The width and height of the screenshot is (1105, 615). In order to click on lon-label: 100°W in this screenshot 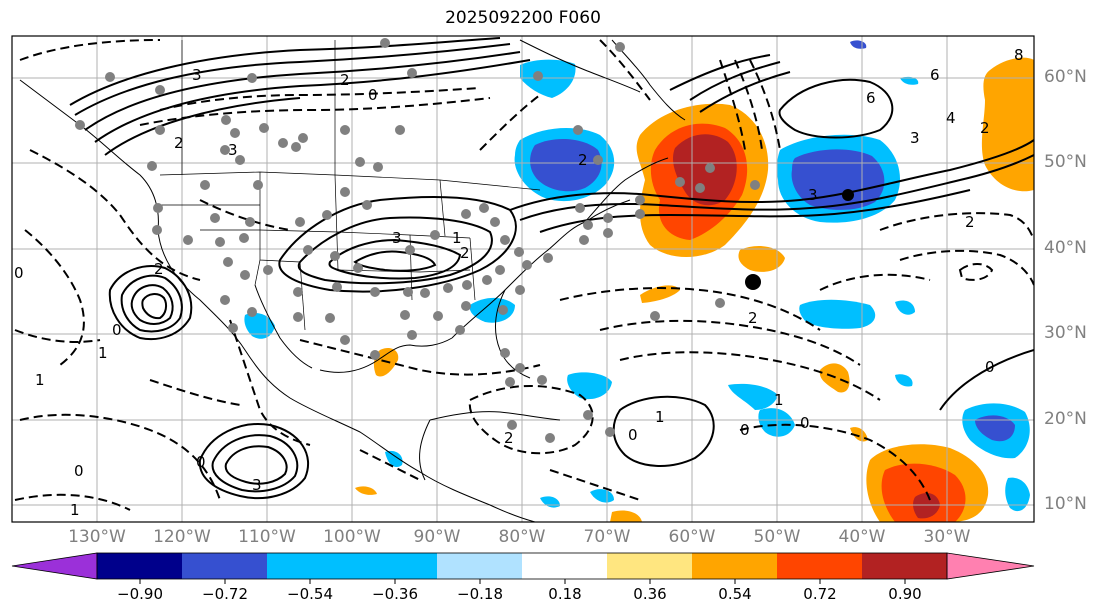, I will do `click(352, 537)`.